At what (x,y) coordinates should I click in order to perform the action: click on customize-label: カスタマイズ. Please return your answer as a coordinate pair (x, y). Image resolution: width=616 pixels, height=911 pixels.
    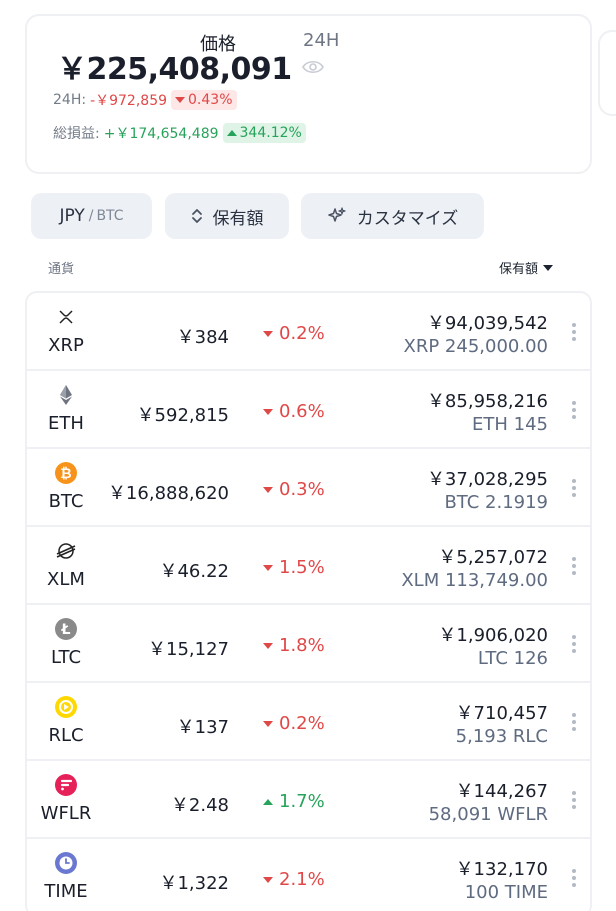
    Looking at the image, I should click on (407, 218).